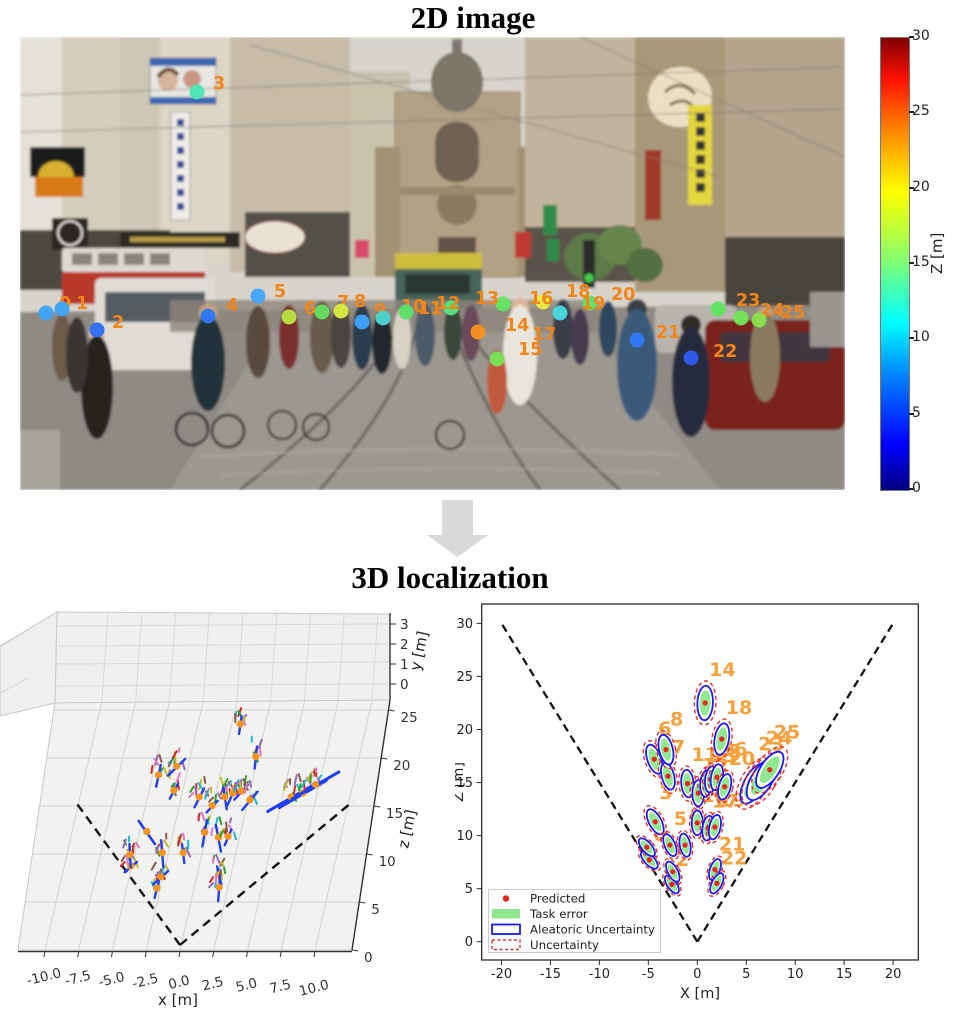  I want to click on person-label-25: 25, so click(787, 732).